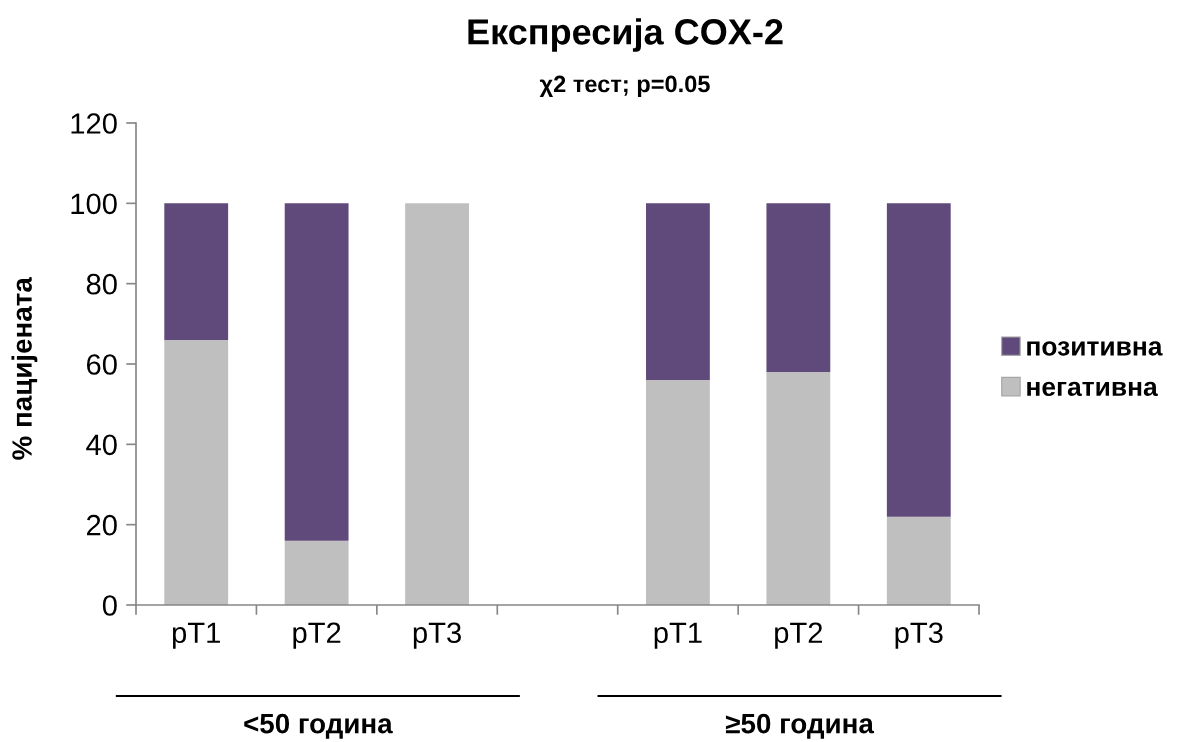  I want to click on legend-label: негативна, so click(1092, 389).